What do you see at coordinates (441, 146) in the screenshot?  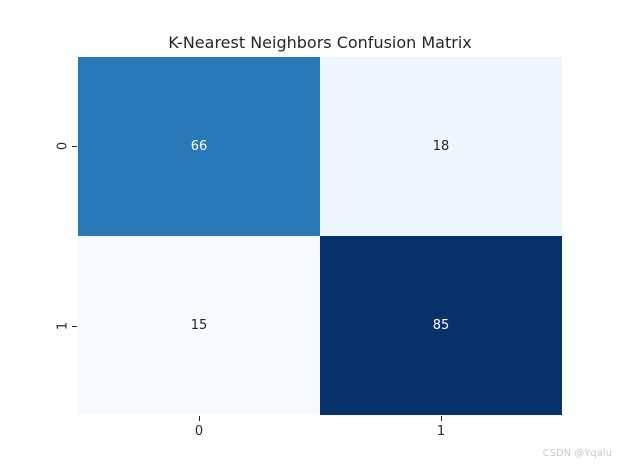 I see `heatmap-cell-true0-pred1: 18` at bounding box center [441, 146].